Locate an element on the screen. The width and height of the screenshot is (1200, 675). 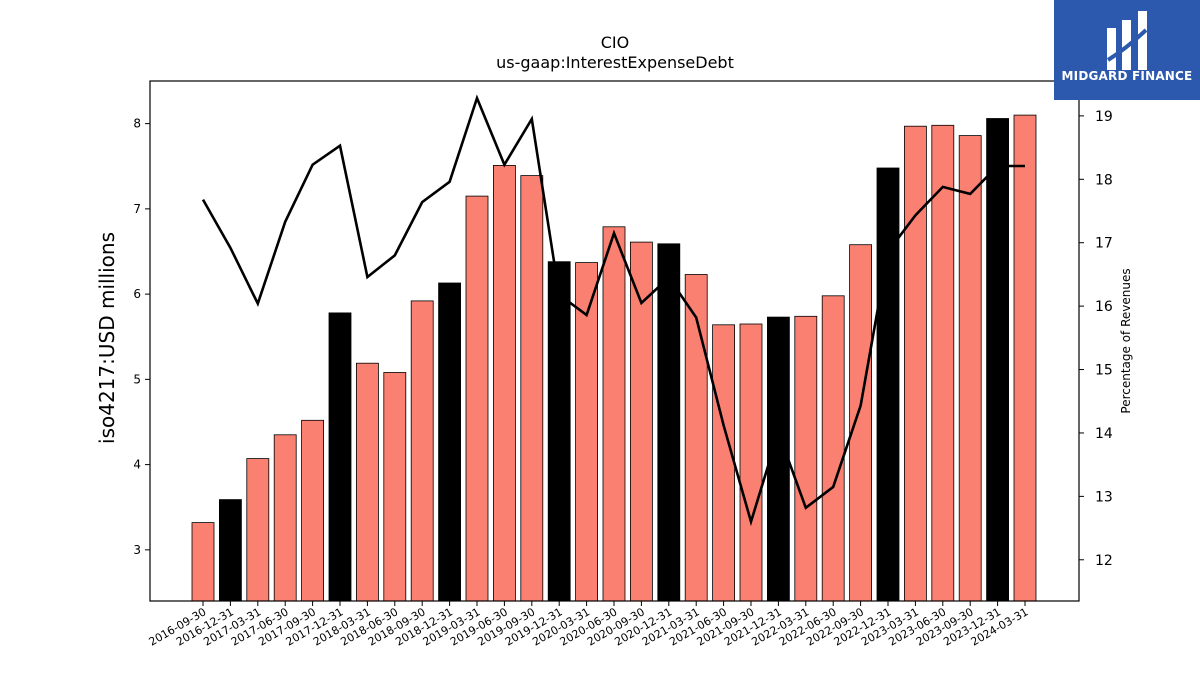
brand-logo: MIDGARD FINANCE is located at coordinates (1127, 50).